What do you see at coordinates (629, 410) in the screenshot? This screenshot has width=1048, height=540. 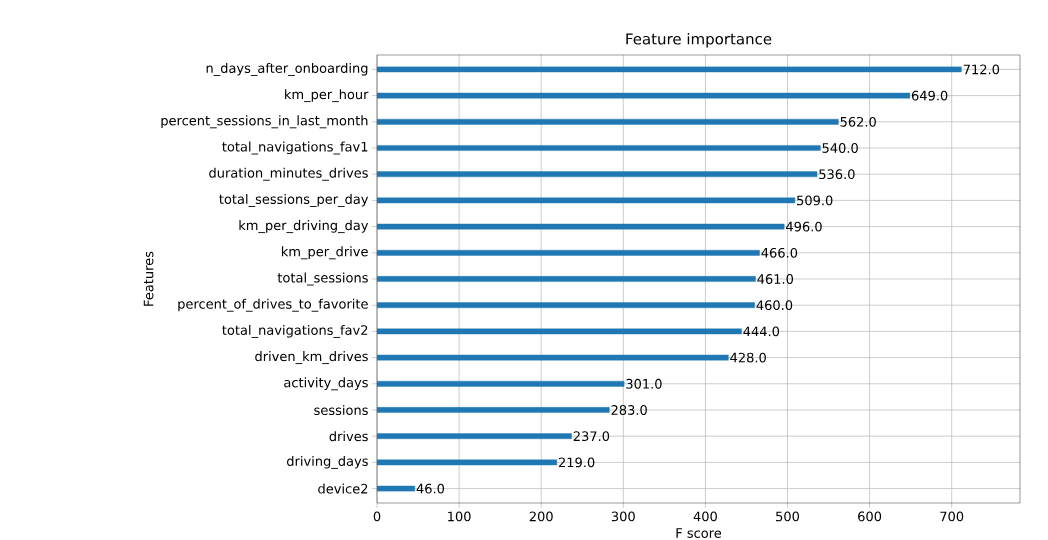 I see `data-label: 283.0` at bounding box center [629, 410].